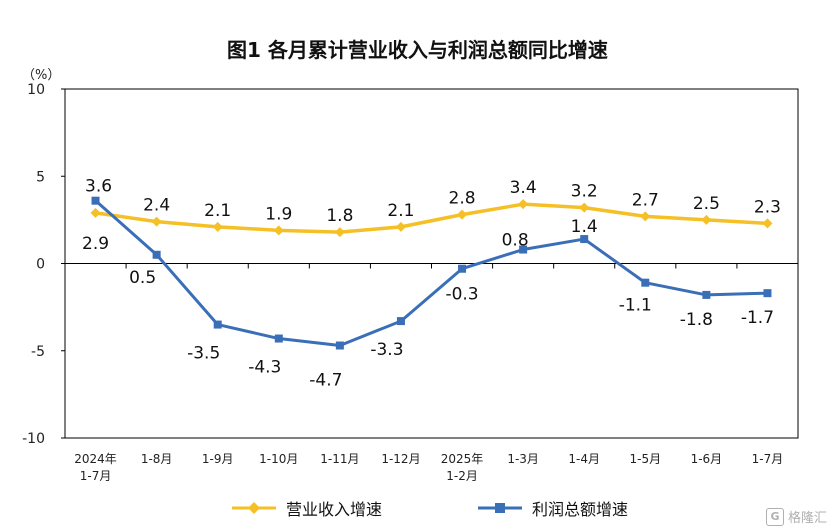  Describe the element at coordinates (264, 368) in the screenshot. I see `data-label-profit: -4.3` at that location.